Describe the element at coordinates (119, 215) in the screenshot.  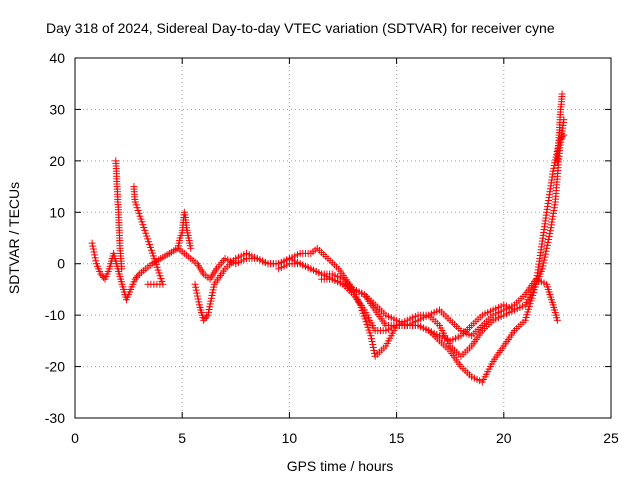
I see `series-track-e` at that location.